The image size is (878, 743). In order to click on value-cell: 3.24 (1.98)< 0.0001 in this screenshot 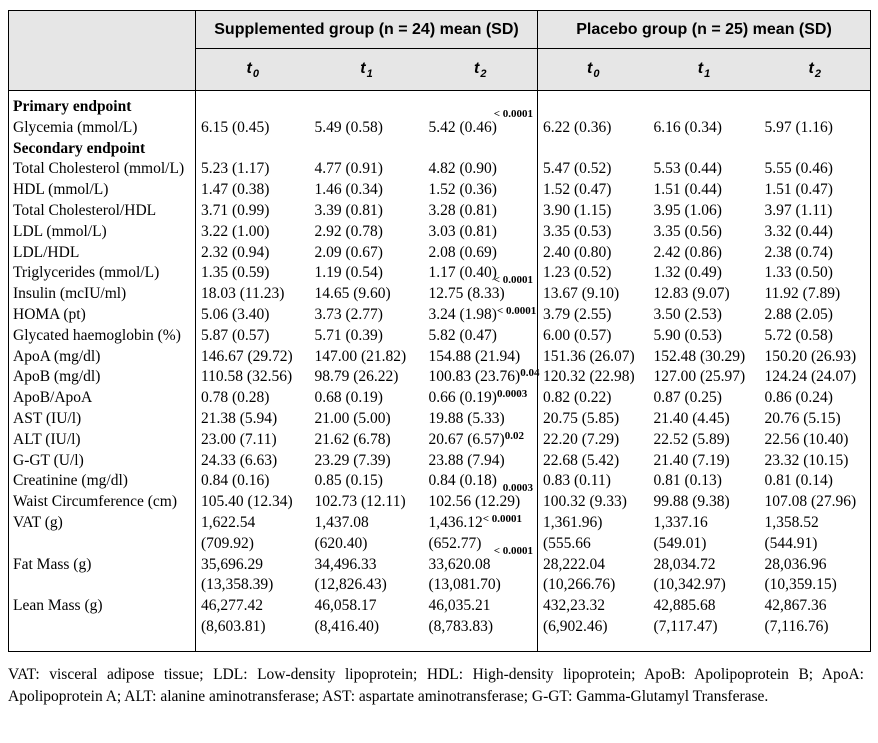, I will do `click(481, 315)`.